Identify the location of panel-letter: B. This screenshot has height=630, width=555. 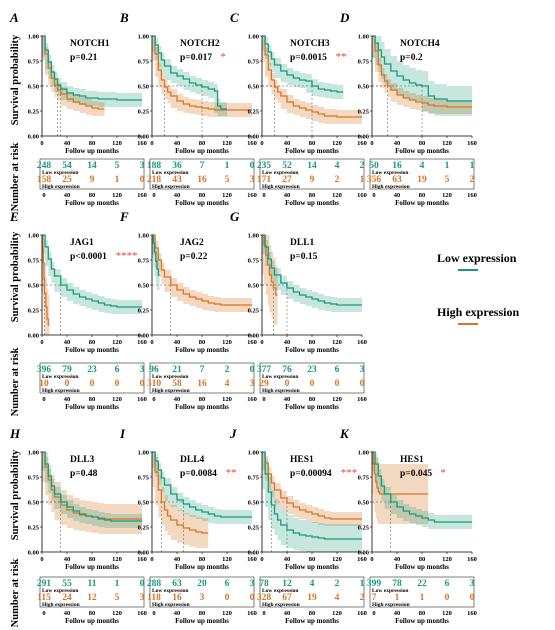
(124, 17).